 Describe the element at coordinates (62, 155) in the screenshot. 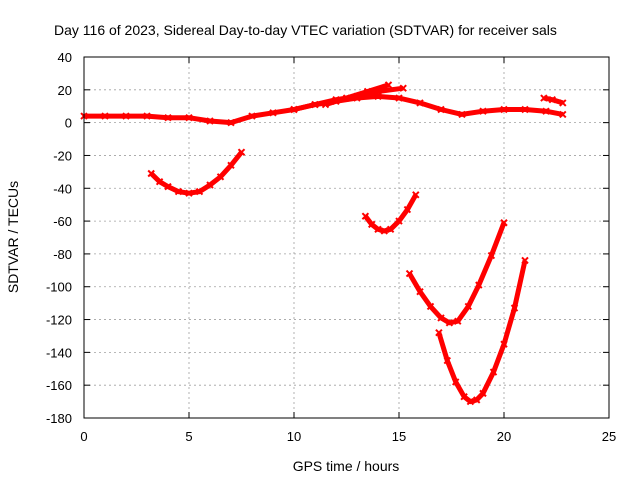

I see `y-tick-label: -20` at that location.